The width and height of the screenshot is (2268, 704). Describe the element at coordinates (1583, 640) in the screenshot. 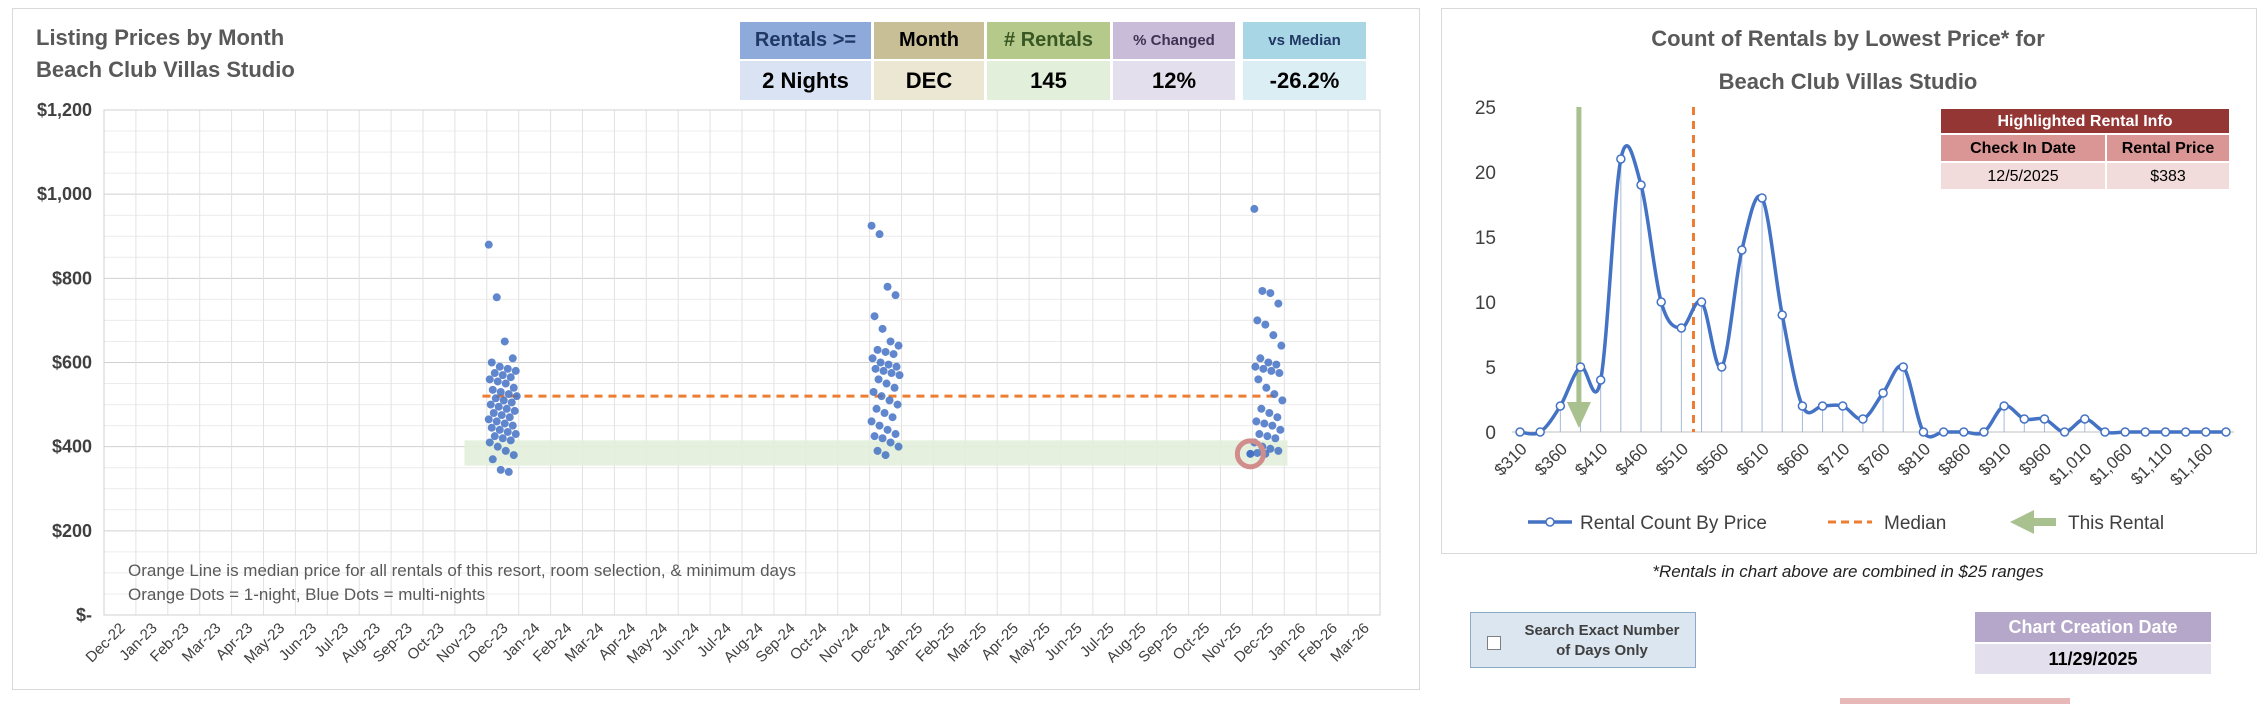

I see `search-exact-days-control: Search Exact Number of Days Only` at that location.